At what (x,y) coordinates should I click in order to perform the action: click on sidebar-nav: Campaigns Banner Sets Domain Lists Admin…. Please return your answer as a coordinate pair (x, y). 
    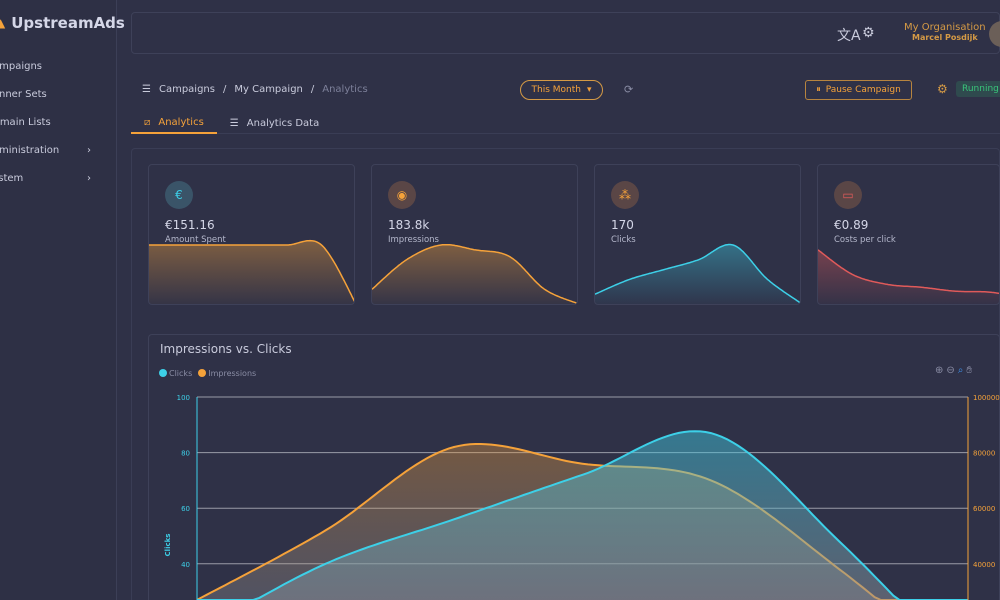
    Looking at the image, I should click on (55, 122).